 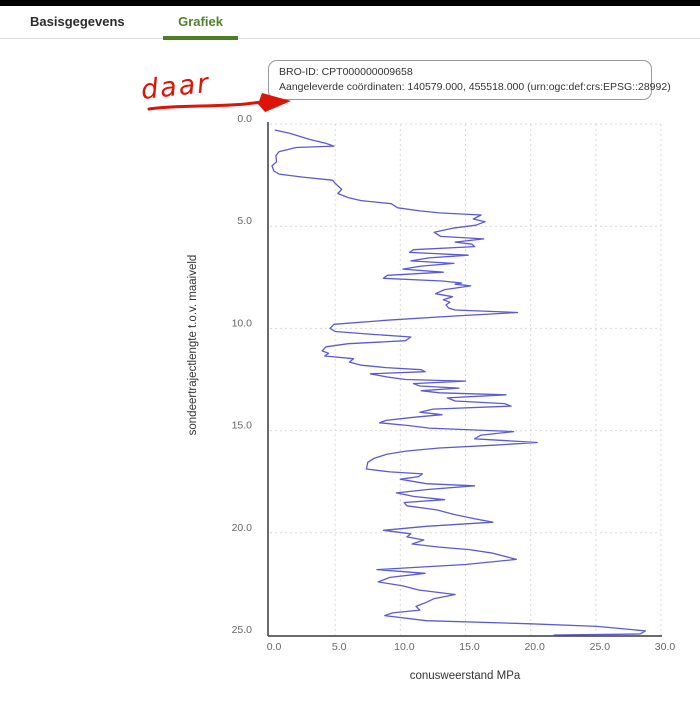 What do you see at coordinates (77, 21) in the screenshot?
I see `tab-basisgegevens: Basisgegevens` at bounding box center [77, 21].